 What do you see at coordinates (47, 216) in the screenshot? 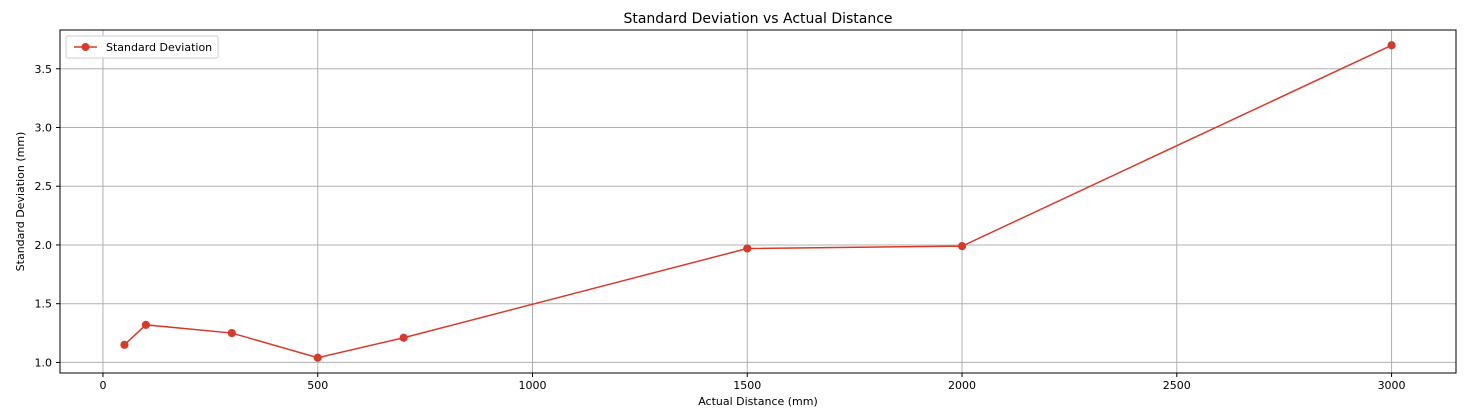
I see `y-axis-ticks: 1.0 1.5 2.0 2.5 3.0 3.5` at bounding box center [47, 216].